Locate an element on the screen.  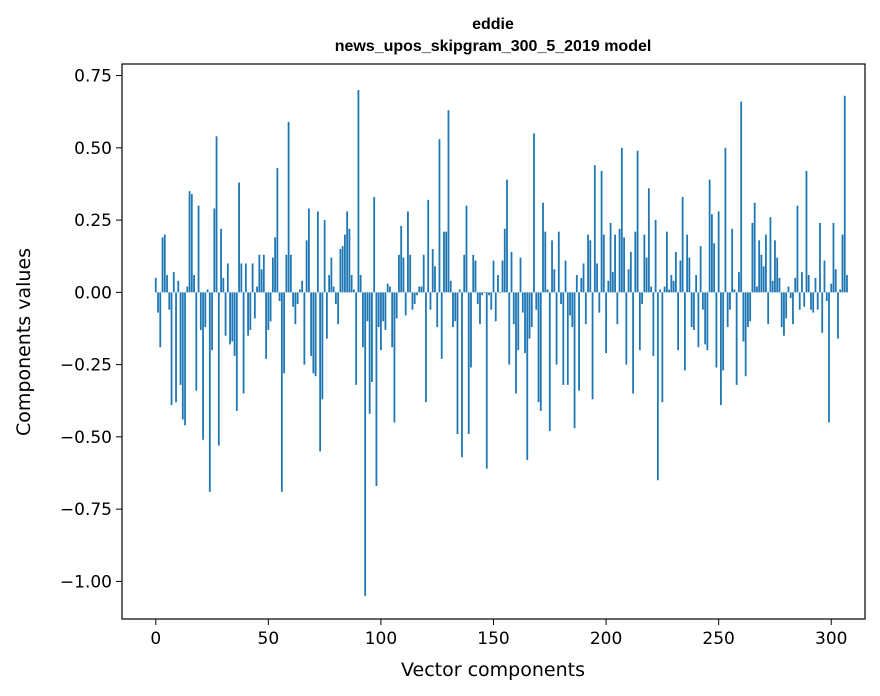
y-tick-label: 0.75 is located at coordinates (93, 77).